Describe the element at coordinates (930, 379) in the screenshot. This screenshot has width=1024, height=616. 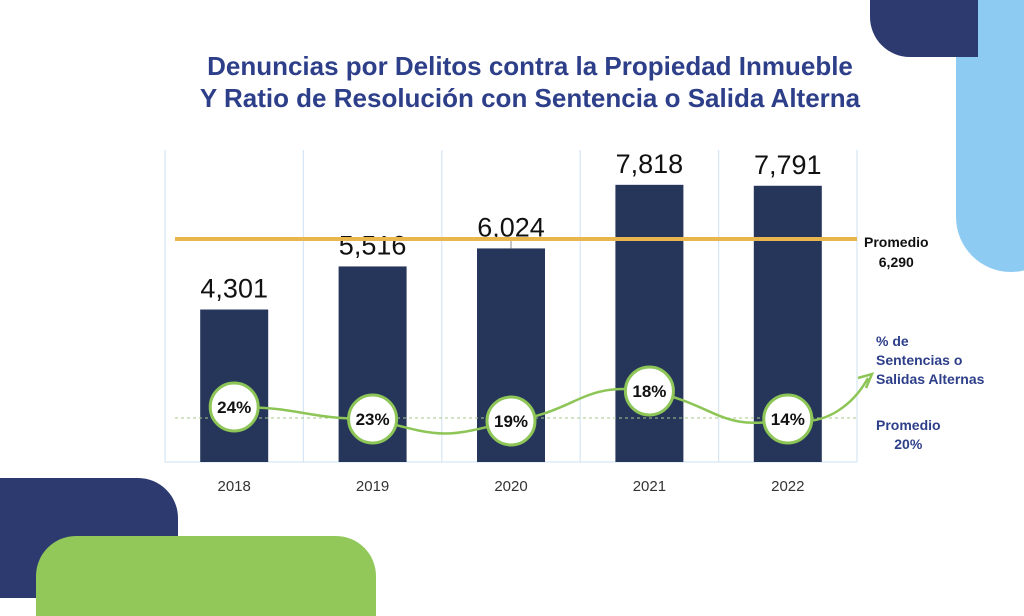
I see `percentage-series-label-line-3: Salidas Alternas` at that location.